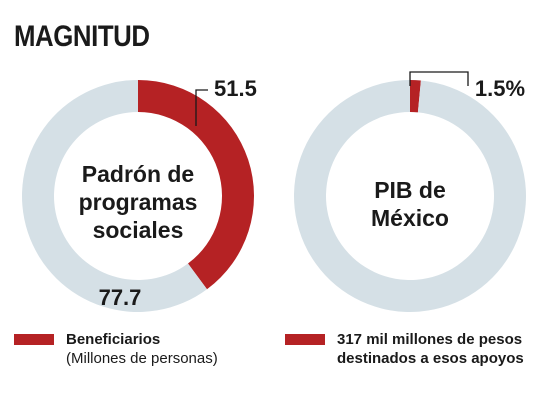 Image resolution: width=550 pixels, height=412 pixels. Describe the element at coordinates (113, 339) in the screenshot. I see `legend-label: Beneficiarios` at that location.